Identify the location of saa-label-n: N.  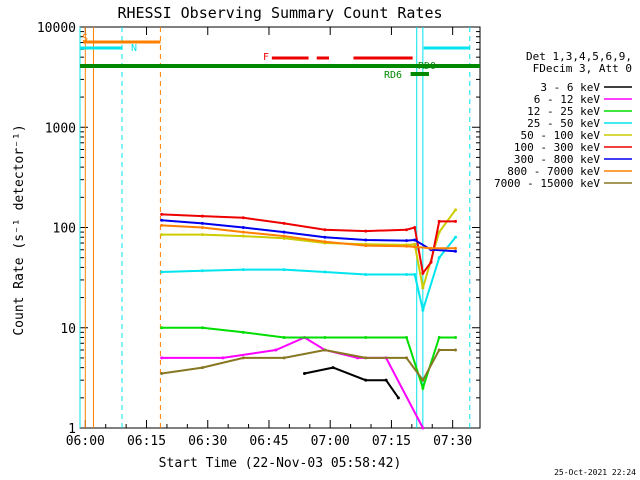
(134, 48).